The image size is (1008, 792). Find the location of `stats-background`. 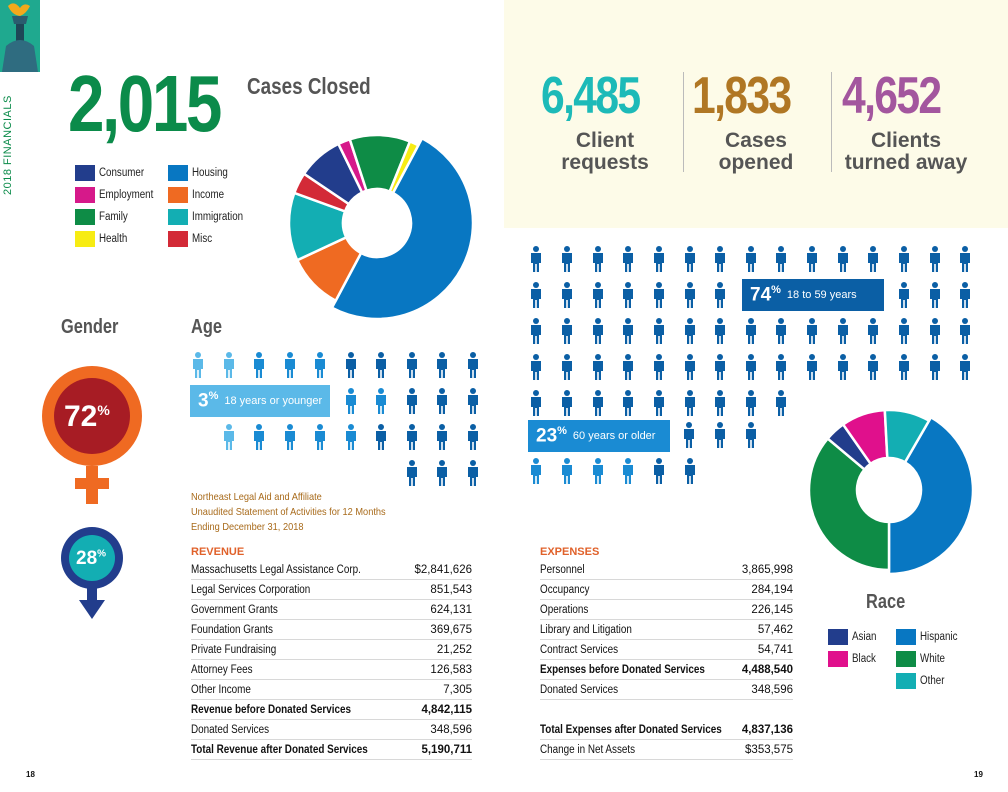

stats-background is located at coordinates (756, 114).